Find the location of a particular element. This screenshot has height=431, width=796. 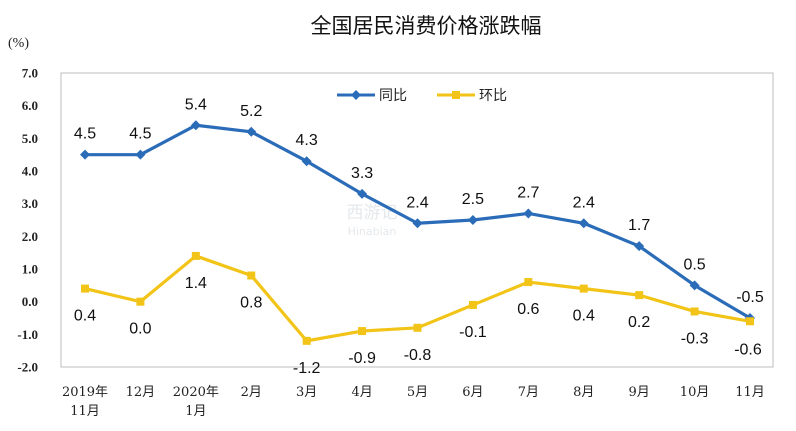

chart-title: 全国居民消费价格涨跌幅 is located at coordinates (426, 26).